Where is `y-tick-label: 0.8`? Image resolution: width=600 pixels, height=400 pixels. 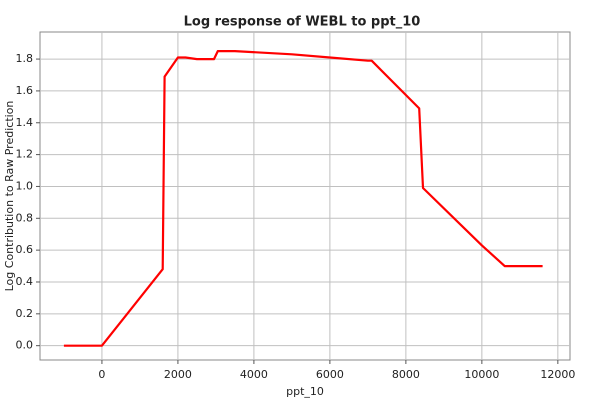 y-tick-label: 0.8 is located at coordinates (25, 217).